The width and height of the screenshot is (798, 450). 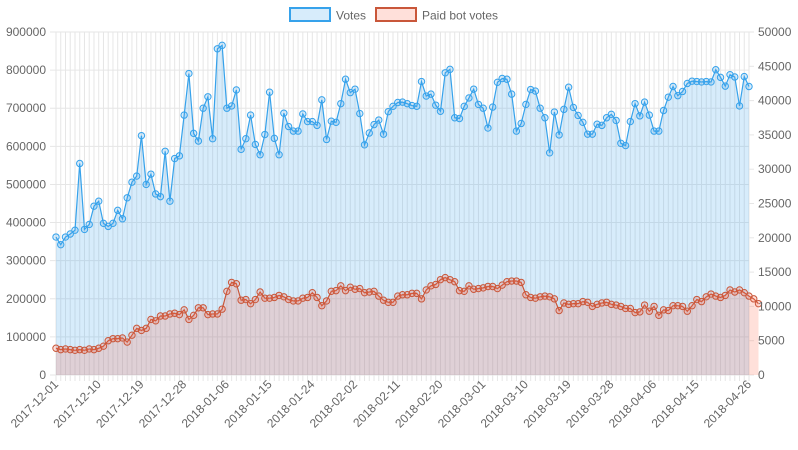 I want to click on legend: Votes Paid bot votes, so click(x=393, y=15).